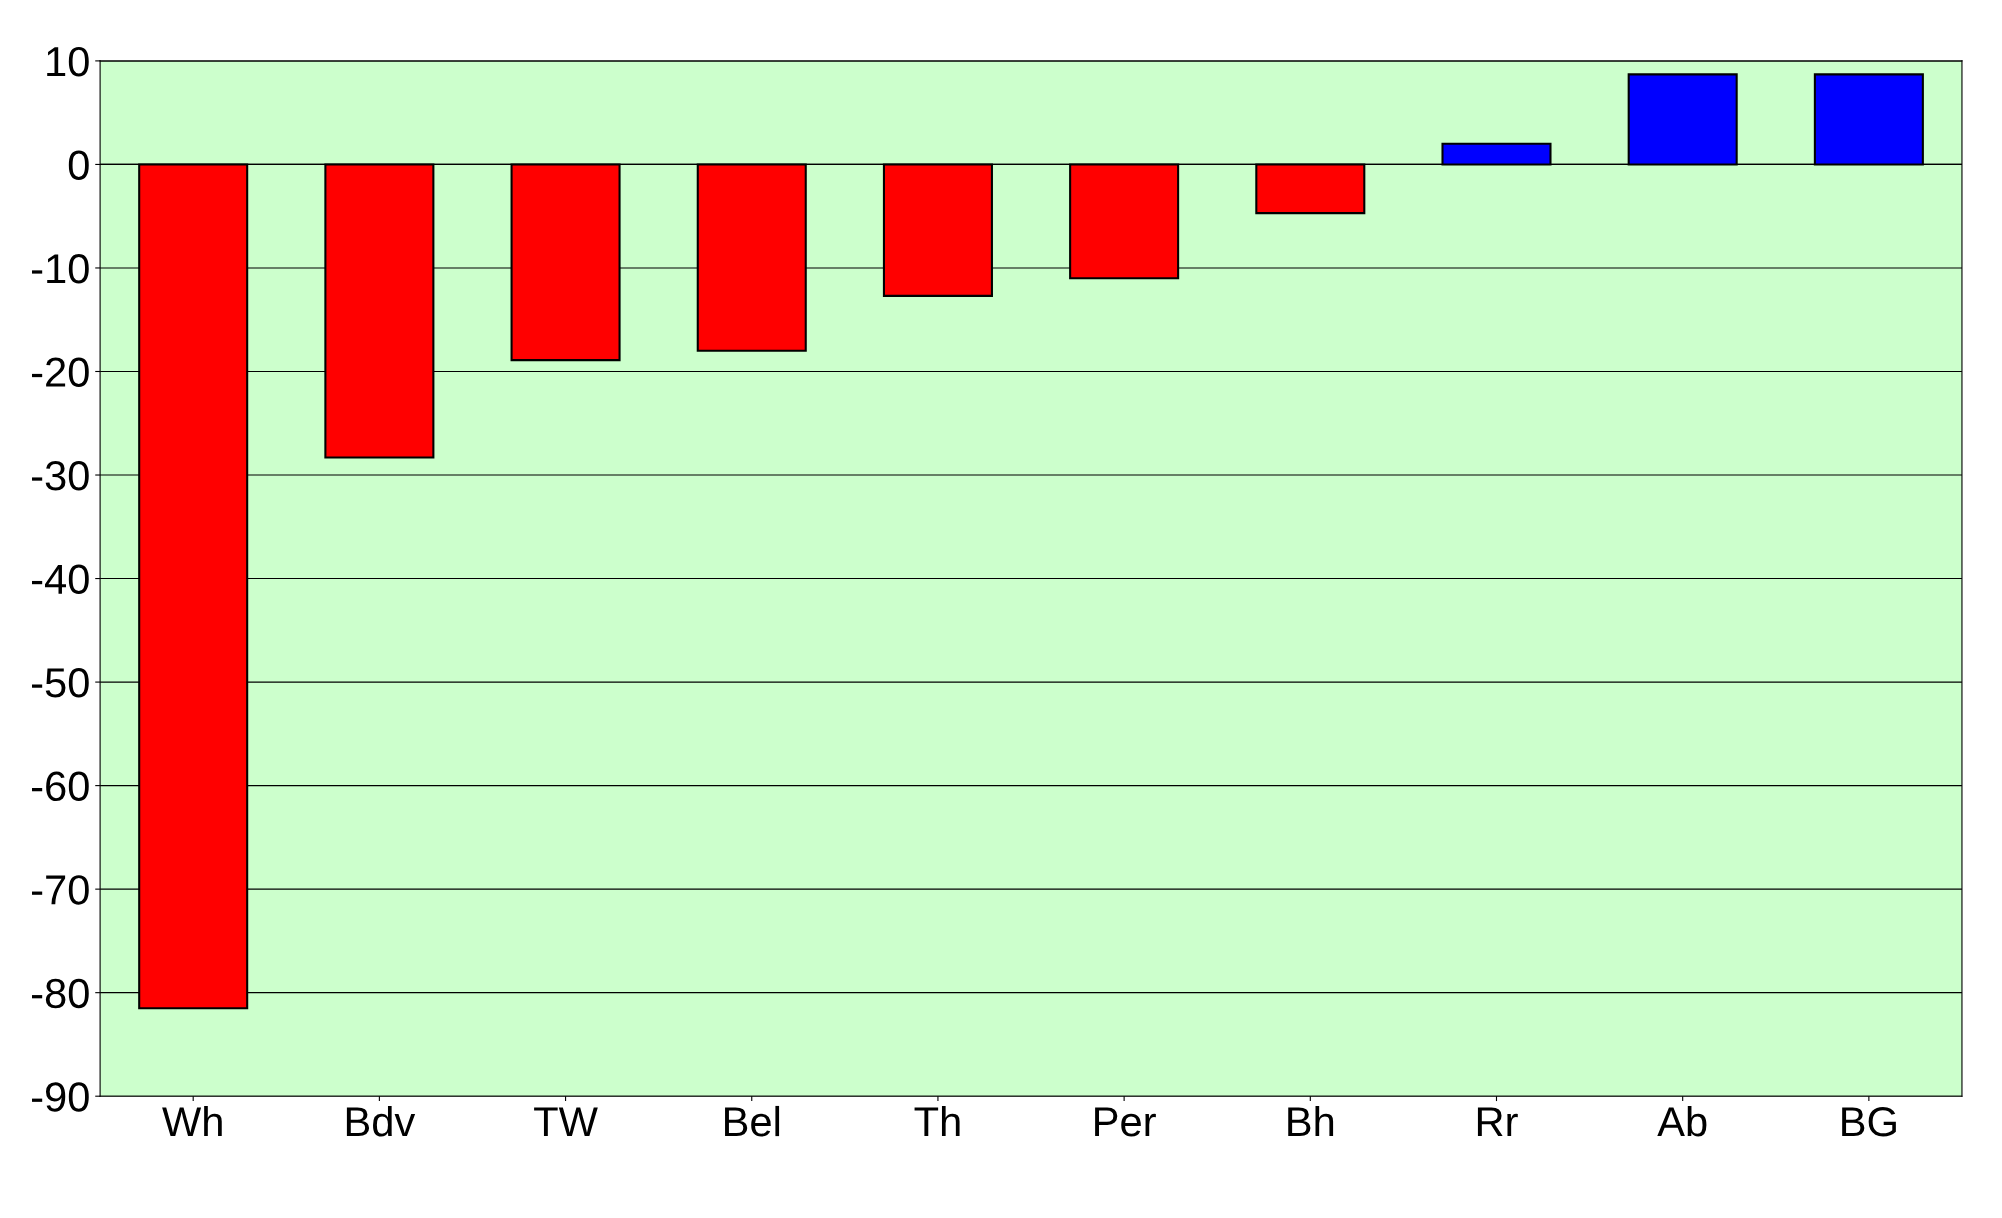 The image size is (2002, 1218). I want to click on y-tick-label: -40, so click(60, 579).